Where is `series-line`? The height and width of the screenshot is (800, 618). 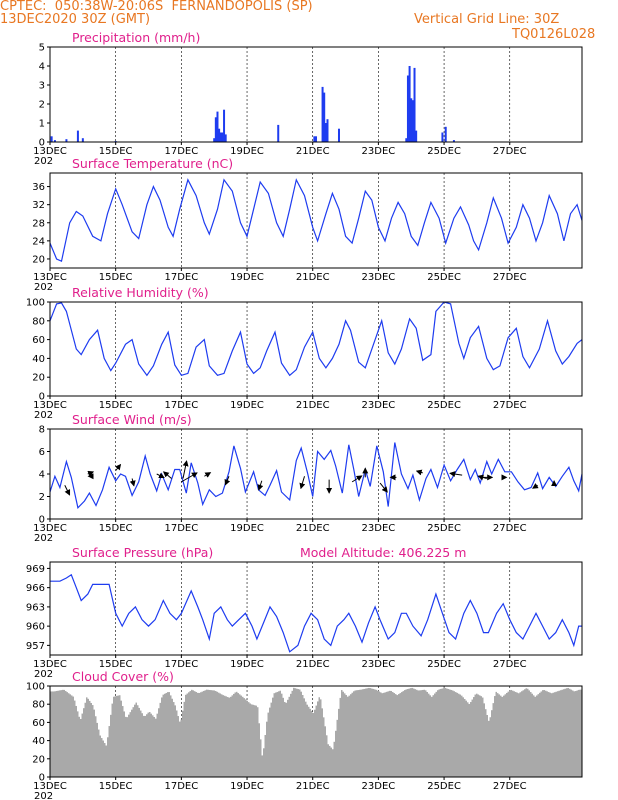
series-line is located at coordinates (316, 339).